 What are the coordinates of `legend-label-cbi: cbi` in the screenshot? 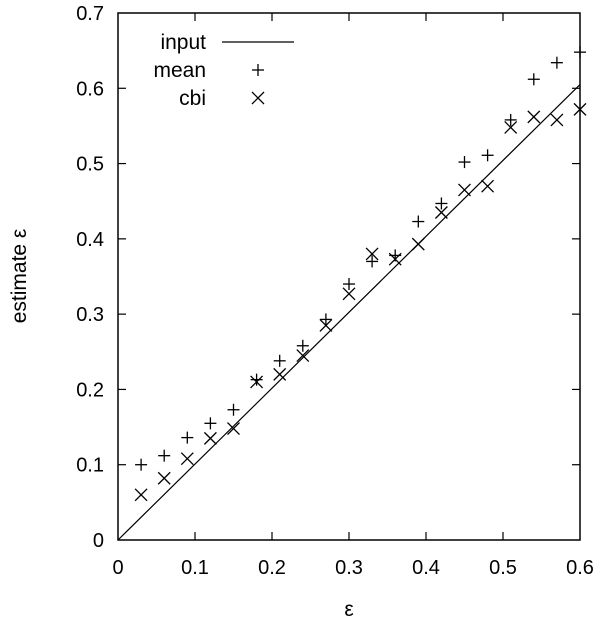 It's located at (192, 98).